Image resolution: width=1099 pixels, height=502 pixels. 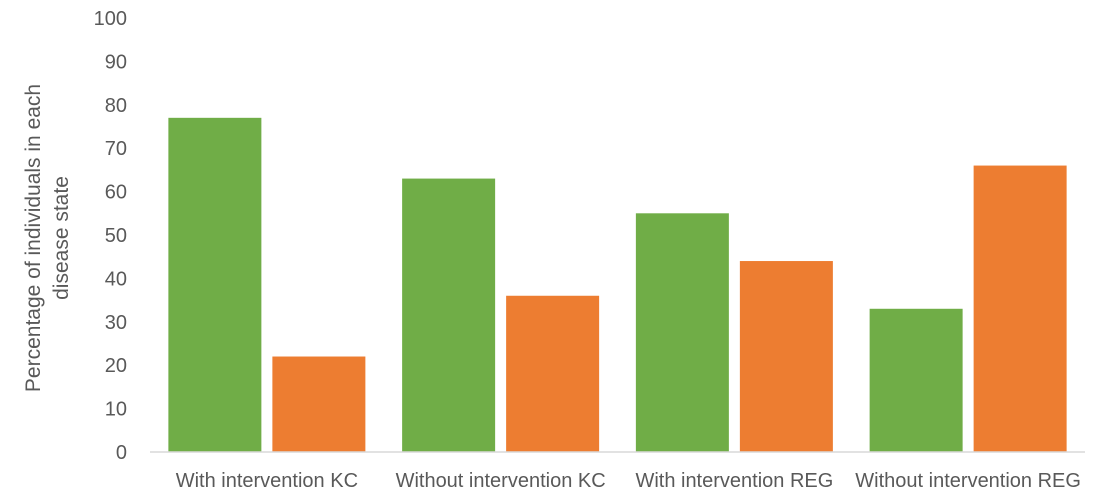 I want to click on y-axis-title-line-1: Percentage of individuals in each, so click(x=33, y=238).